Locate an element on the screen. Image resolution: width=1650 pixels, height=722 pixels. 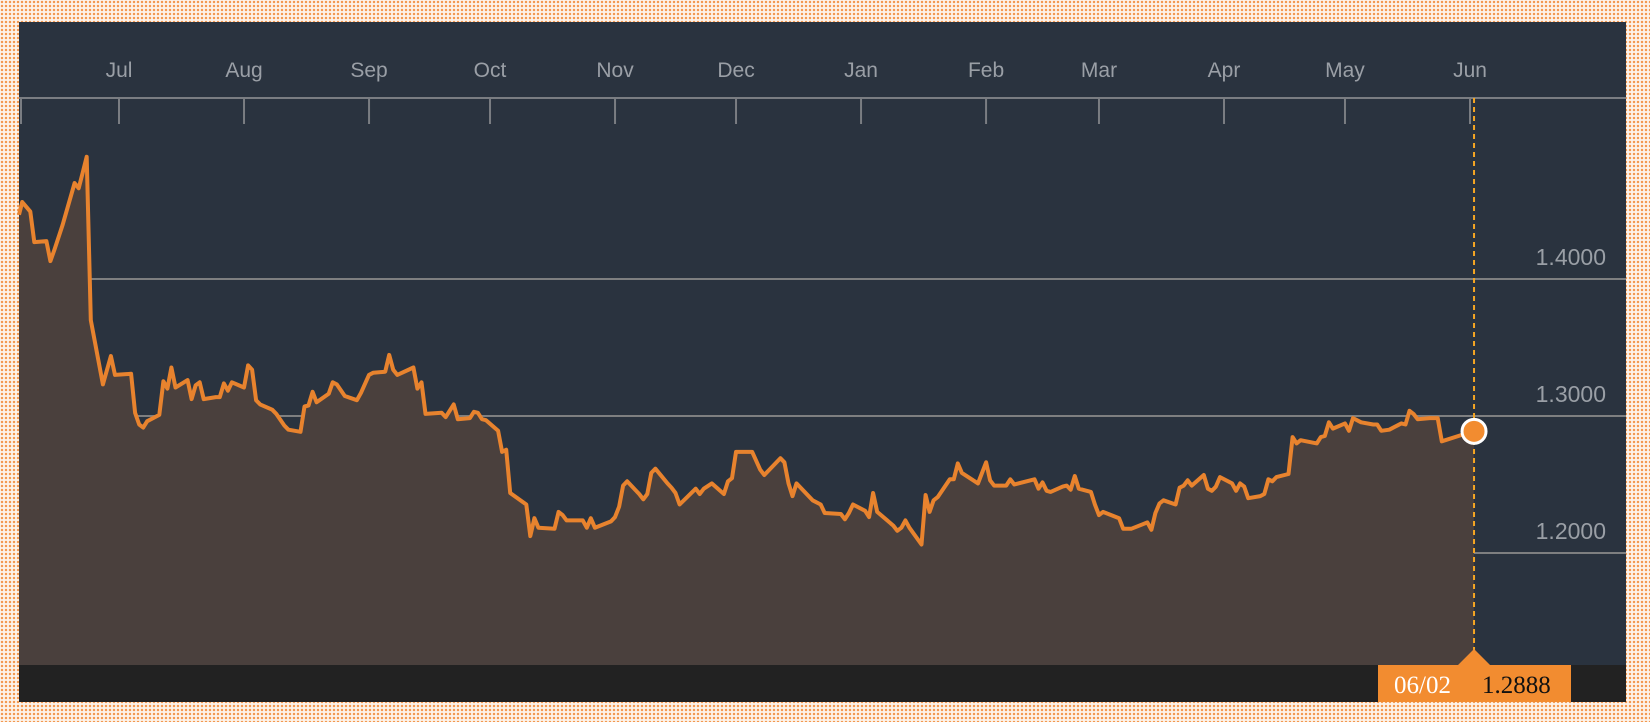
tooltip-date: 06/02 is located at coordinates (1422, 685).